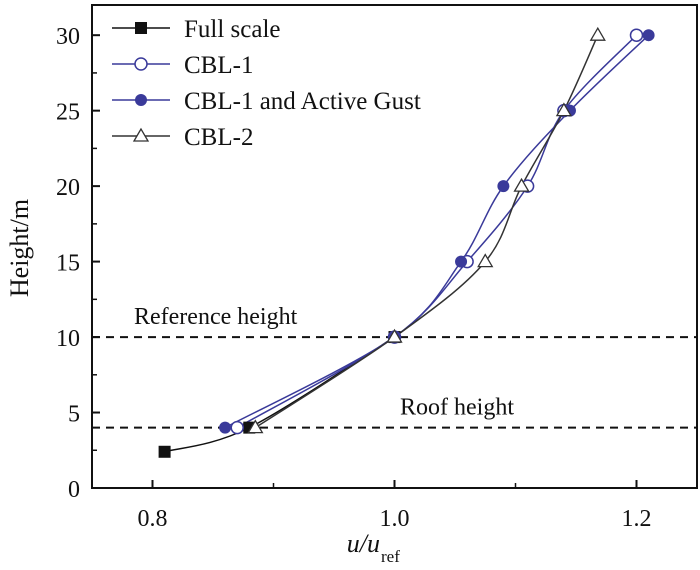 The image size is (700, 570). Describe the element at coordinates (637, 519) in the screenshot. I see `x-tick-label: 1.2` at that location.